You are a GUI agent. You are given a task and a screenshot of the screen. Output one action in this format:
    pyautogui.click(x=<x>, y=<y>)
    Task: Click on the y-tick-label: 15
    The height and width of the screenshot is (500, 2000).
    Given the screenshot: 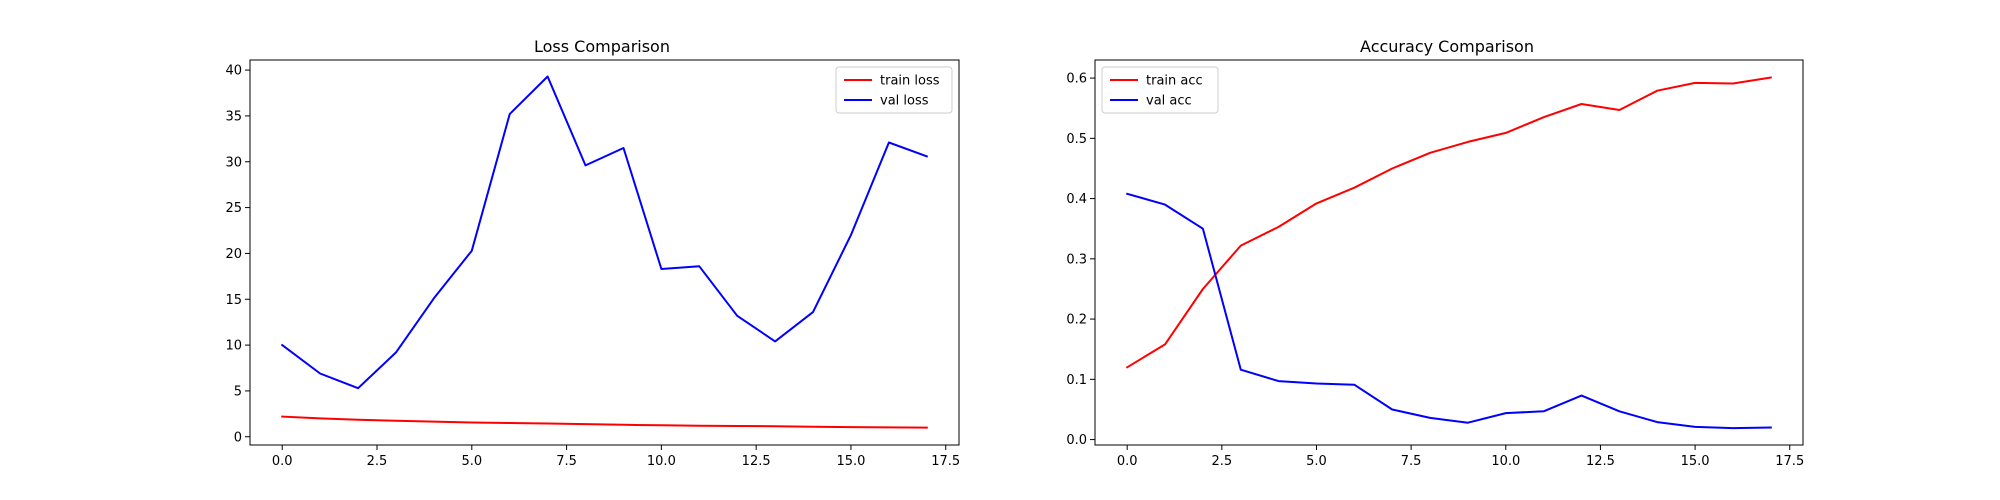 What is the action you would take?
    pyautogui.click(x=233, y=300)
    